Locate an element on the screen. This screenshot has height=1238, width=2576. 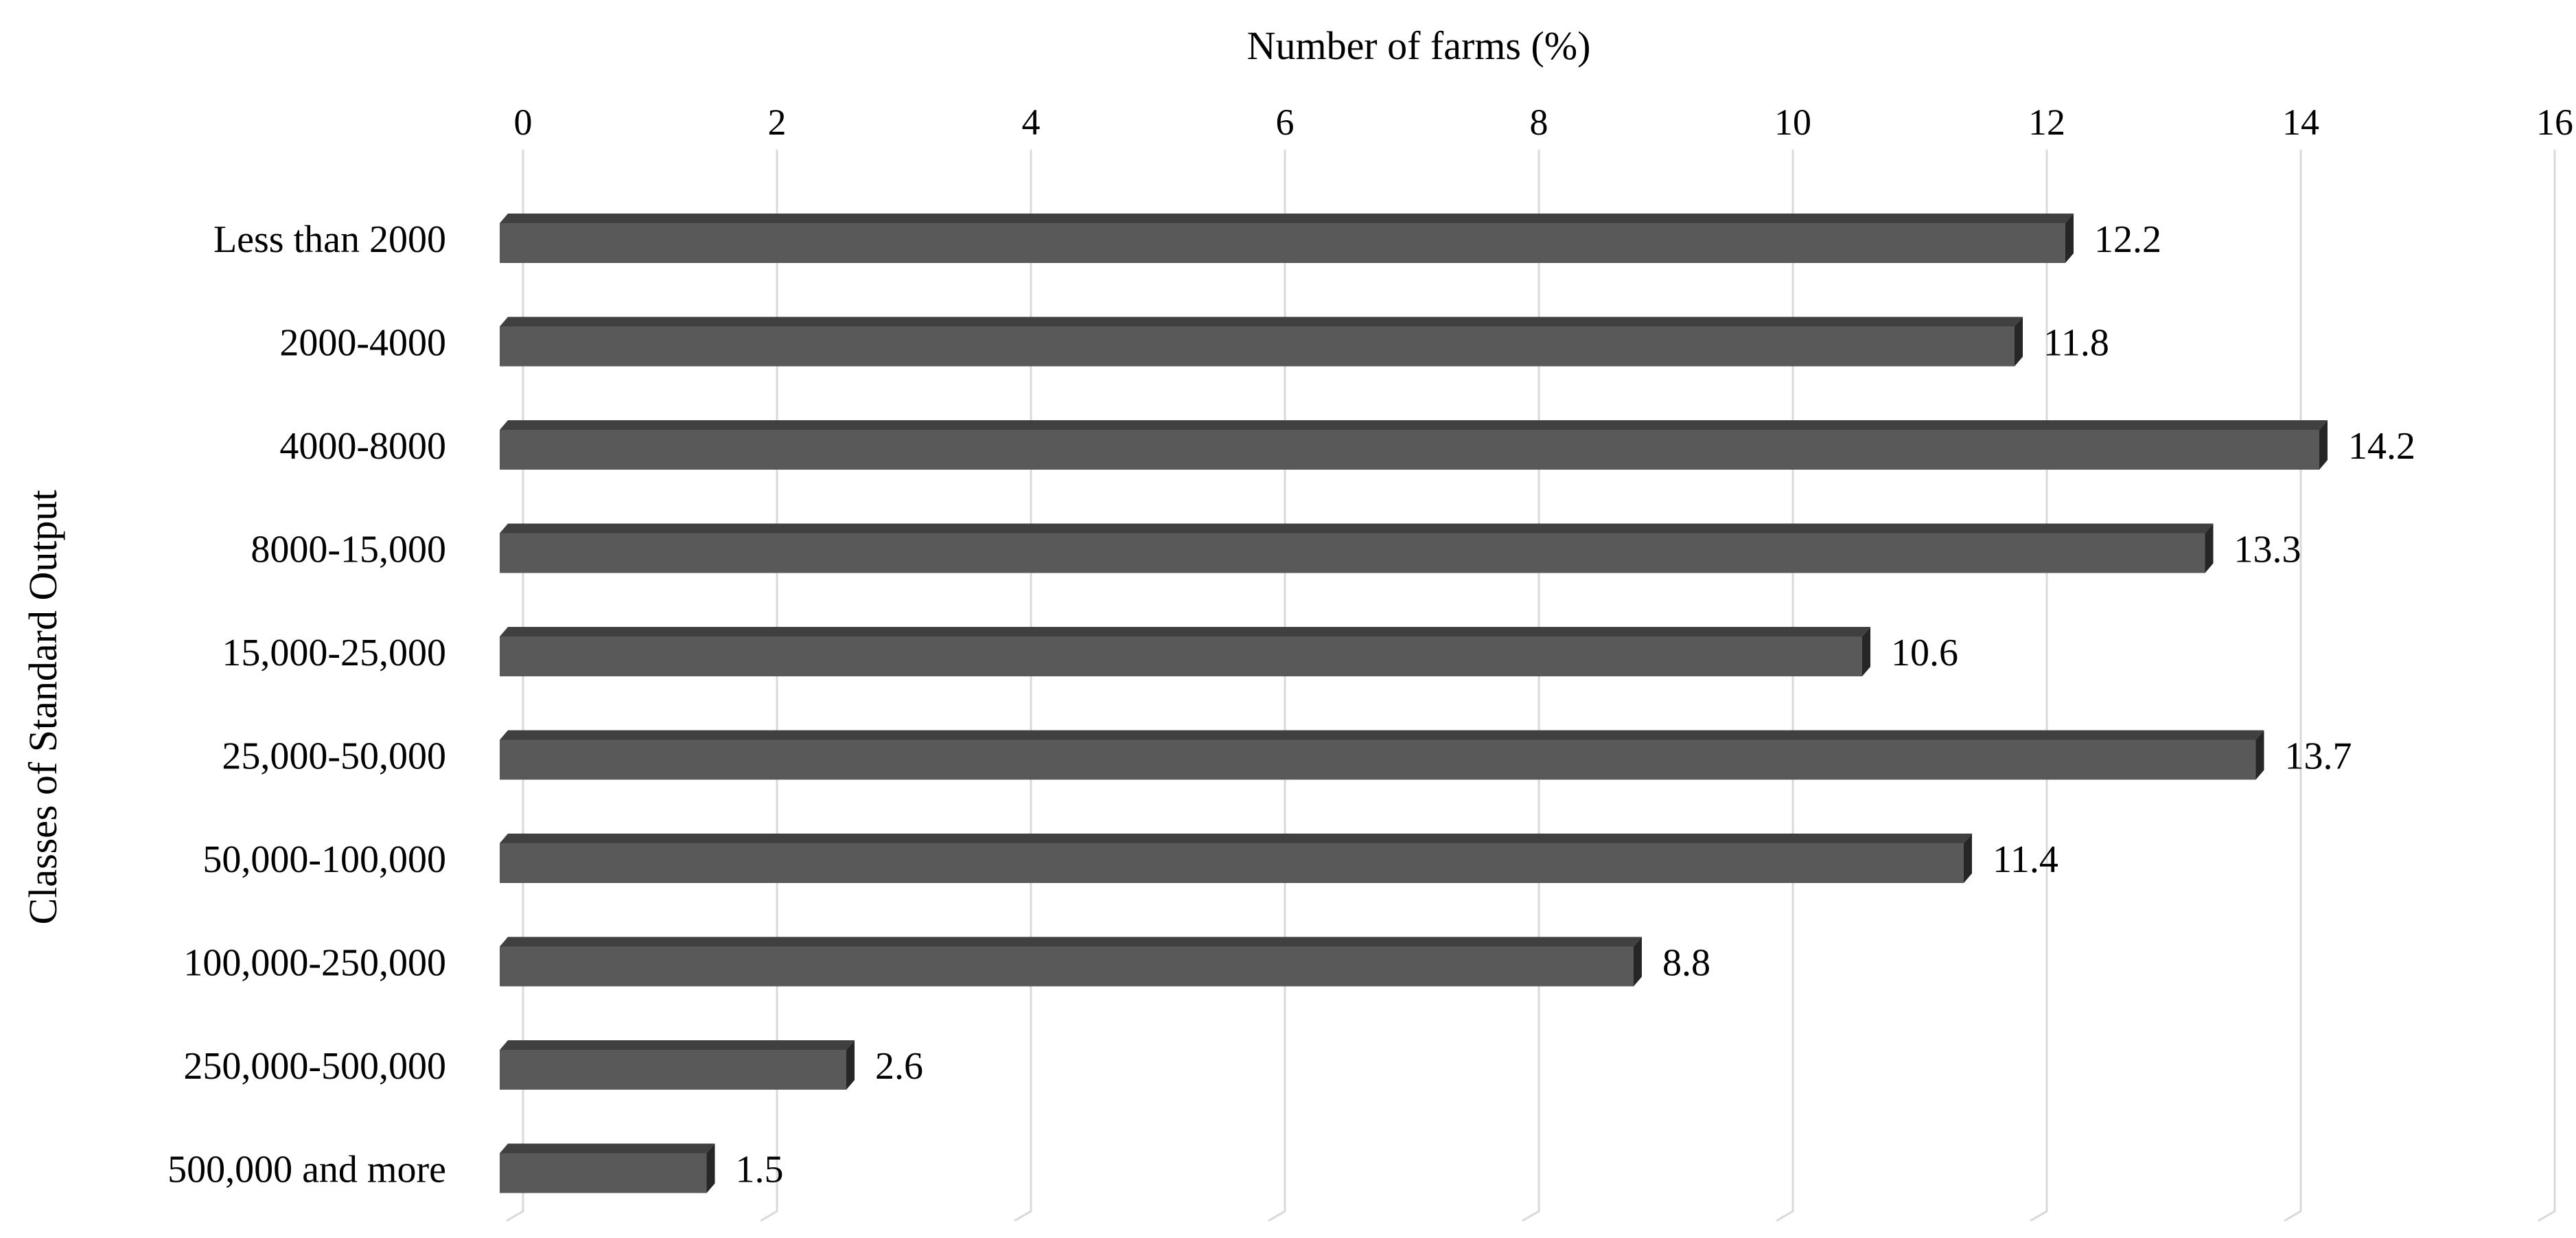
category-label: 500,000 and more is located at coordinates (306, 1170).